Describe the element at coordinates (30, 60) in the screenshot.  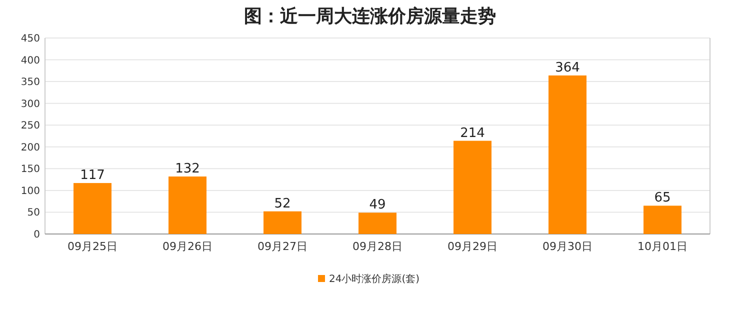
I see `y-tick-label: 400` at that location.